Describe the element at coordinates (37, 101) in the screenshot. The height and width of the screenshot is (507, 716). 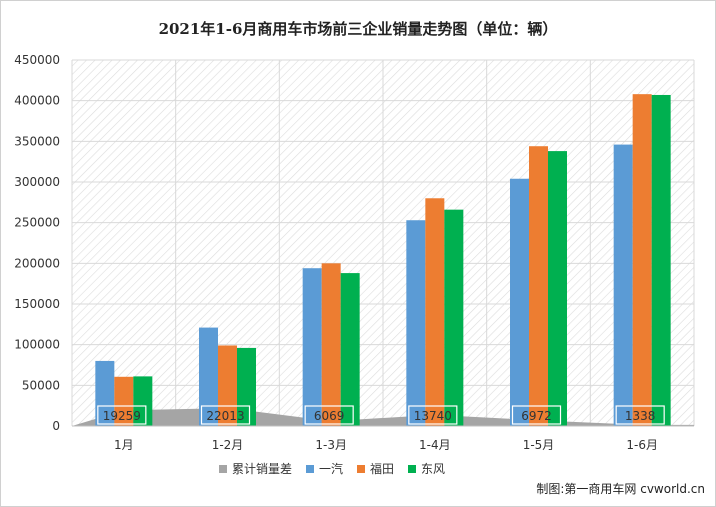
I see `y-tick-label: 400000` at that location.